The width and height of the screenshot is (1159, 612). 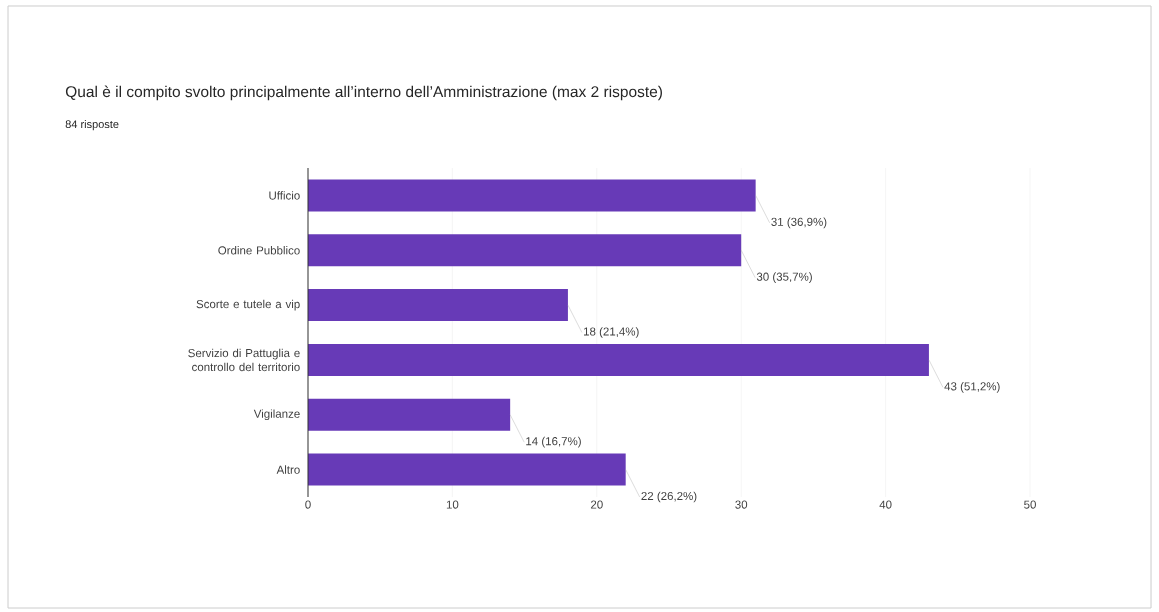 I want to click on data-label: 22 (26,2%), so click(x=669, y=497).